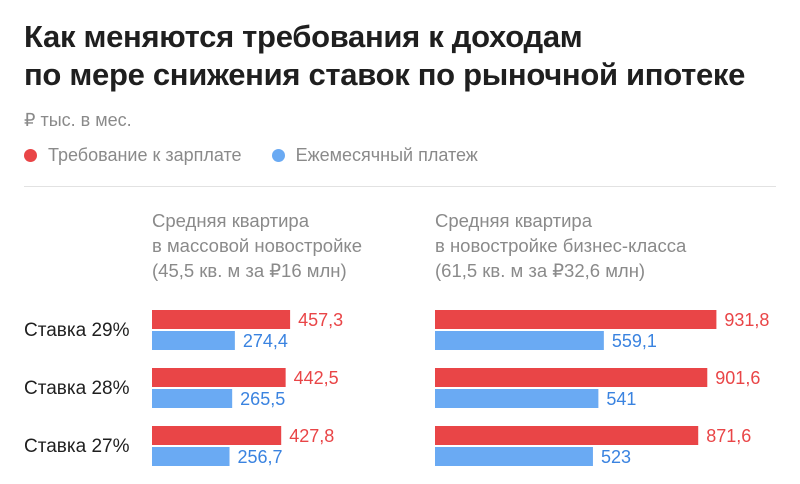 Image resolution: width=800 pixels, height=484 pixels. Describe the element at coordinates (746, 320) in the screenshot. I see `value-label-business-salary-0: 931,8` at that location.